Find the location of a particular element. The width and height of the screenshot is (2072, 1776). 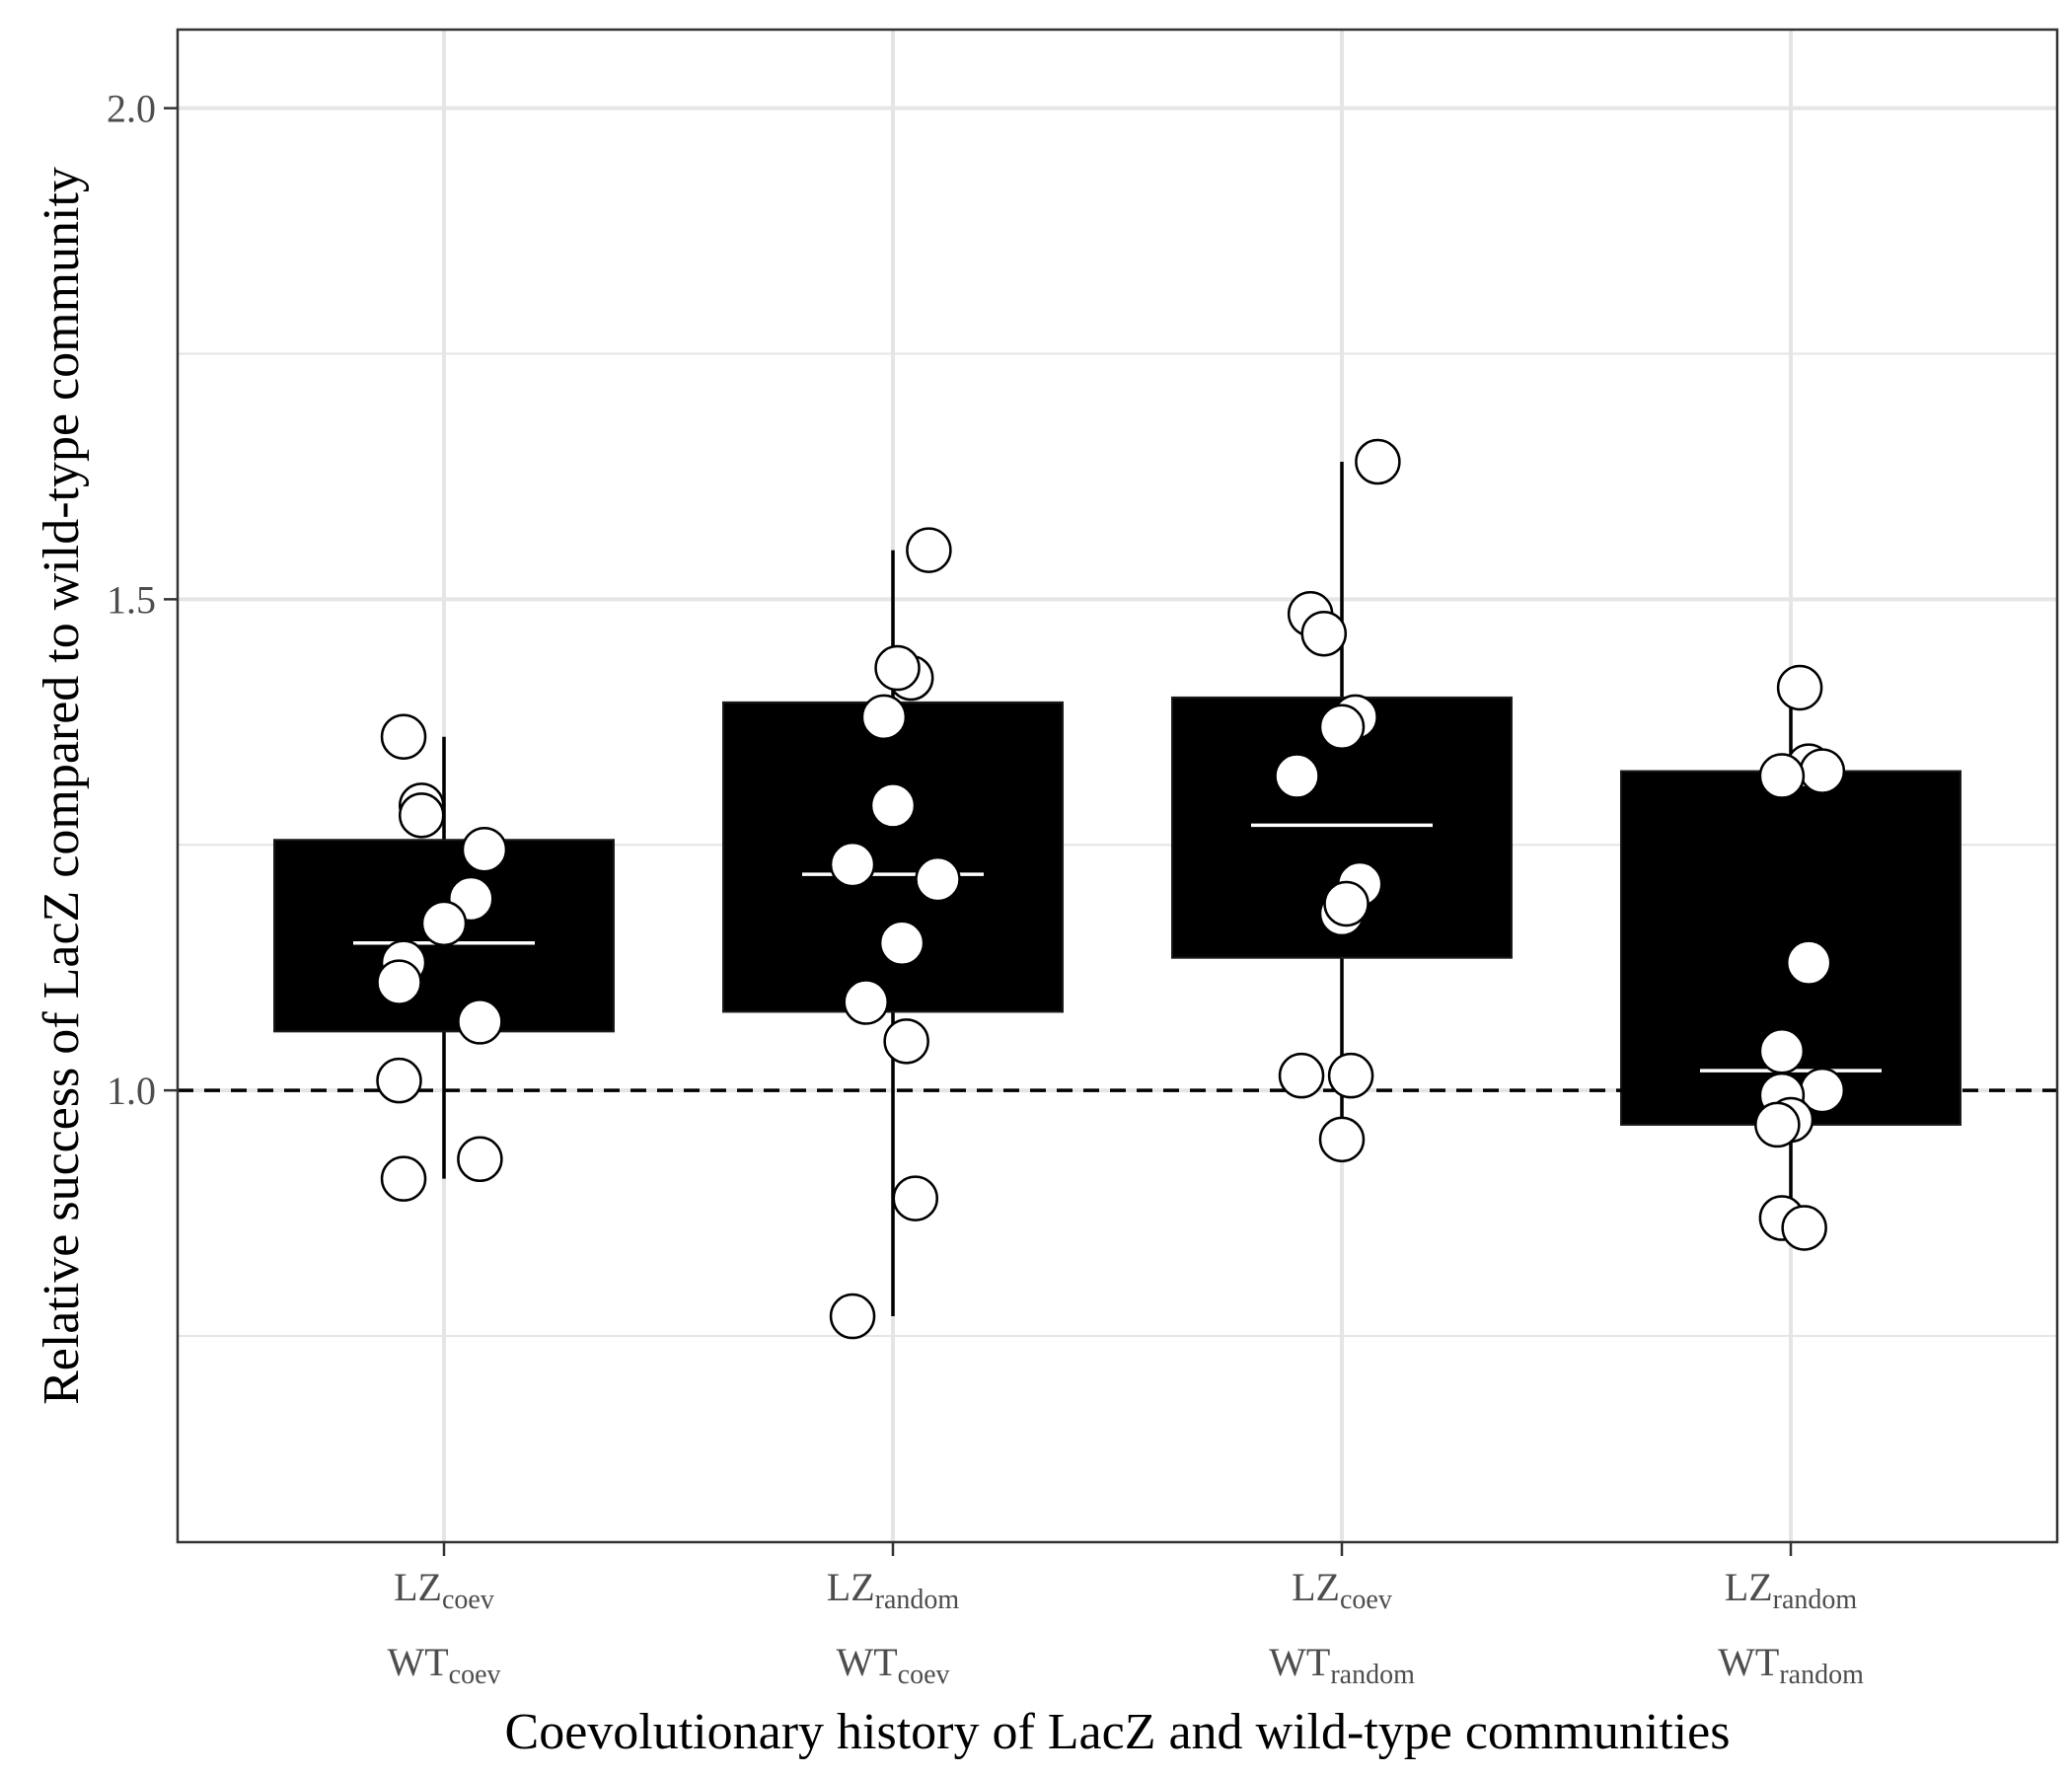

y-tick-label: 1.5 is located at coordinates (131, 599).